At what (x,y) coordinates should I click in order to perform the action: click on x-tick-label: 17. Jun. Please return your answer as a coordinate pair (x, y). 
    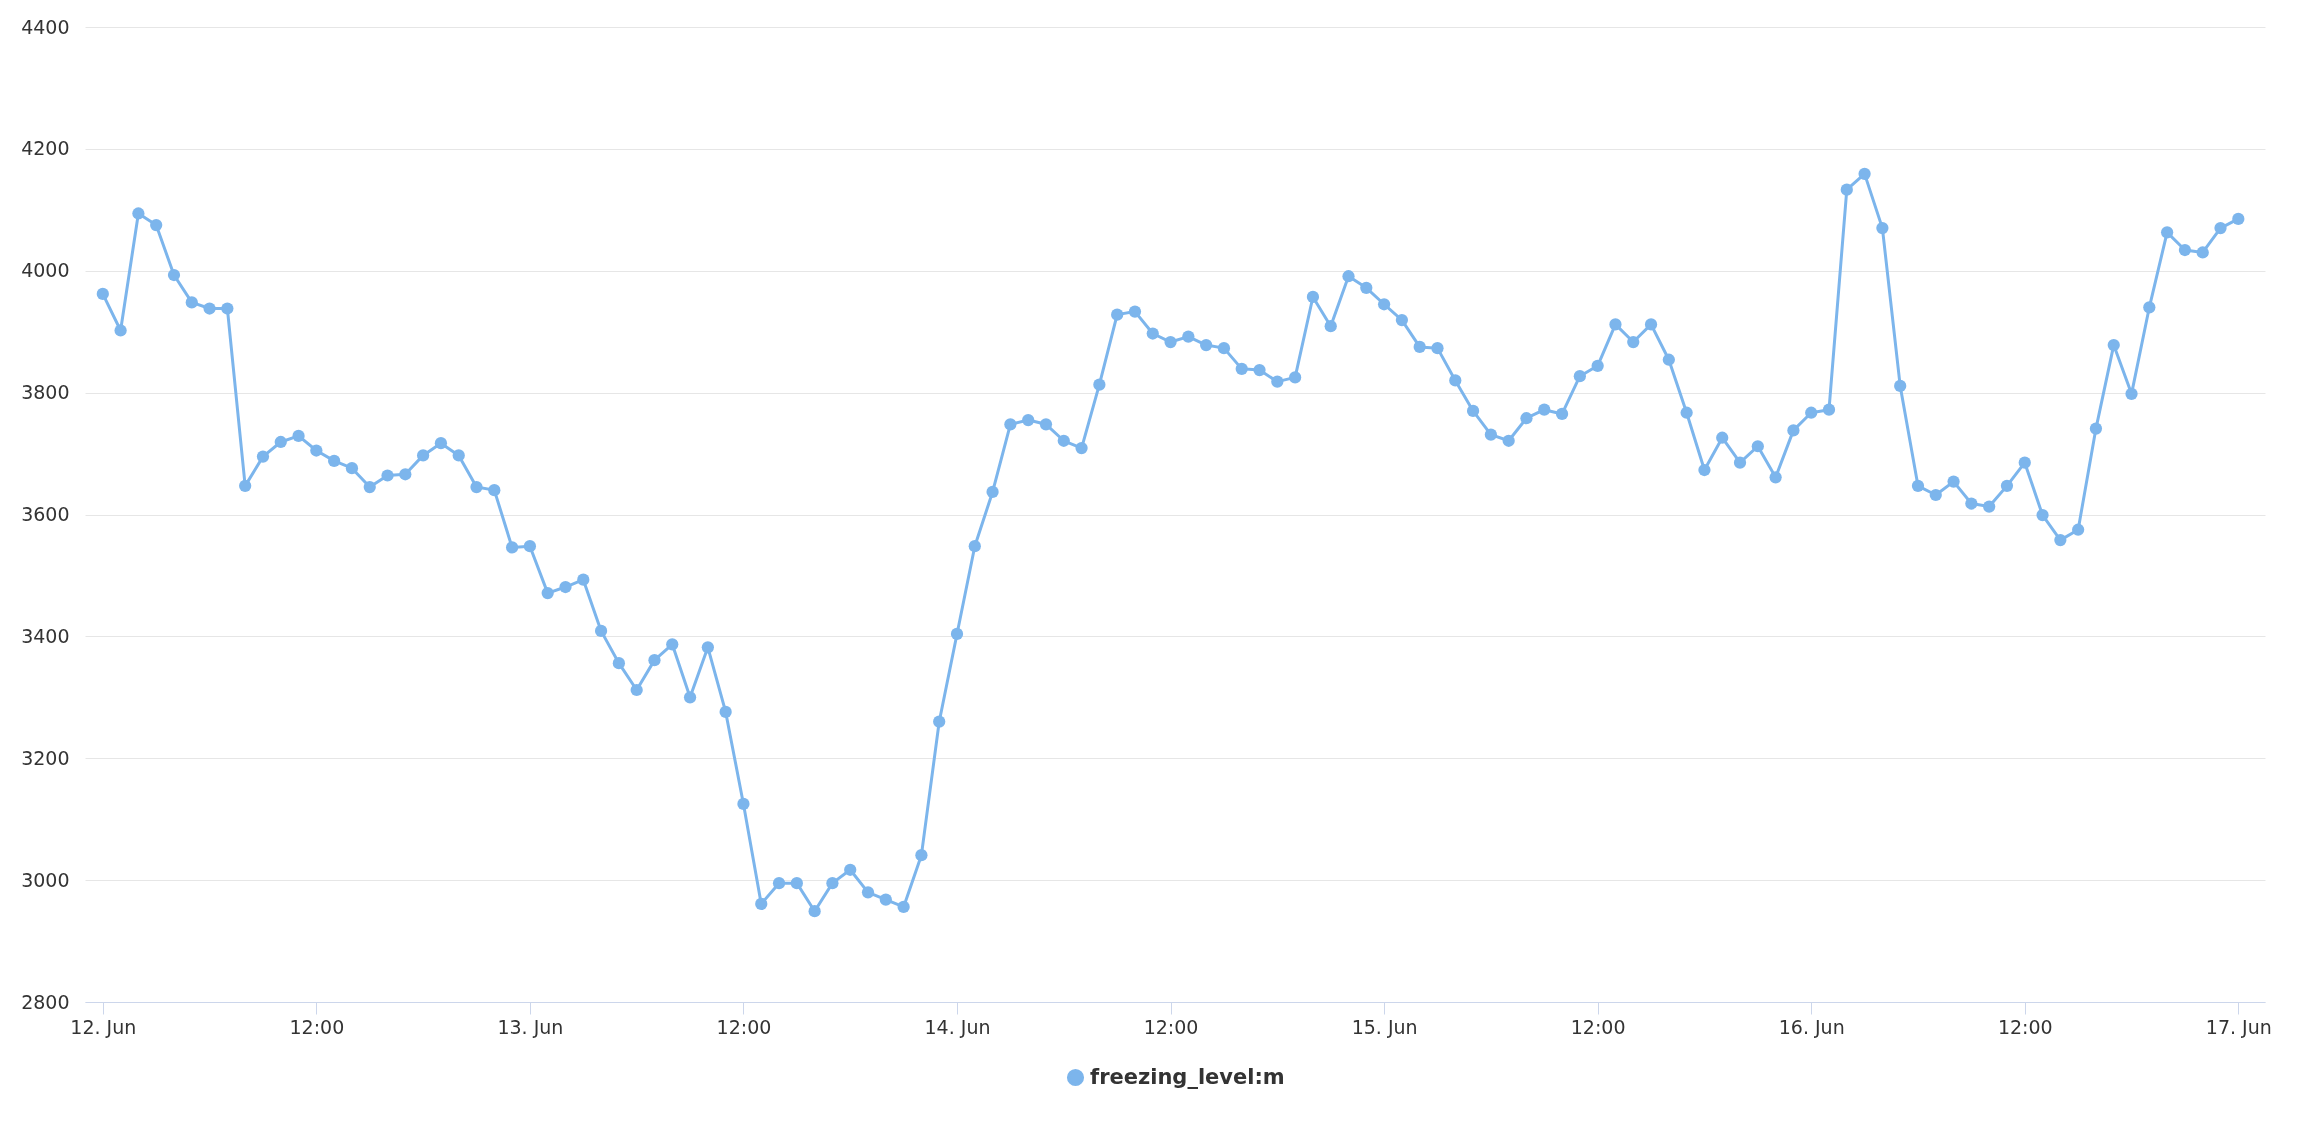
    Looking at the image, I should click on (2238, 1026).